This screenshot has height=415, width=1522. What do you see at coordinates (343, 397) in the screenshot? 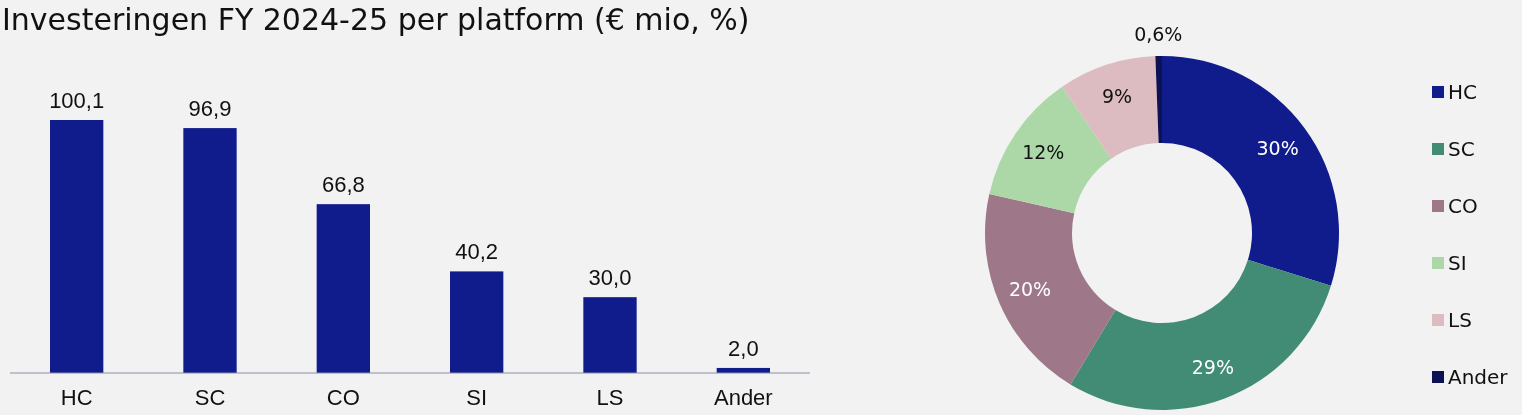
I see `x-tick-label: CO` at bounding box center [343, 397].